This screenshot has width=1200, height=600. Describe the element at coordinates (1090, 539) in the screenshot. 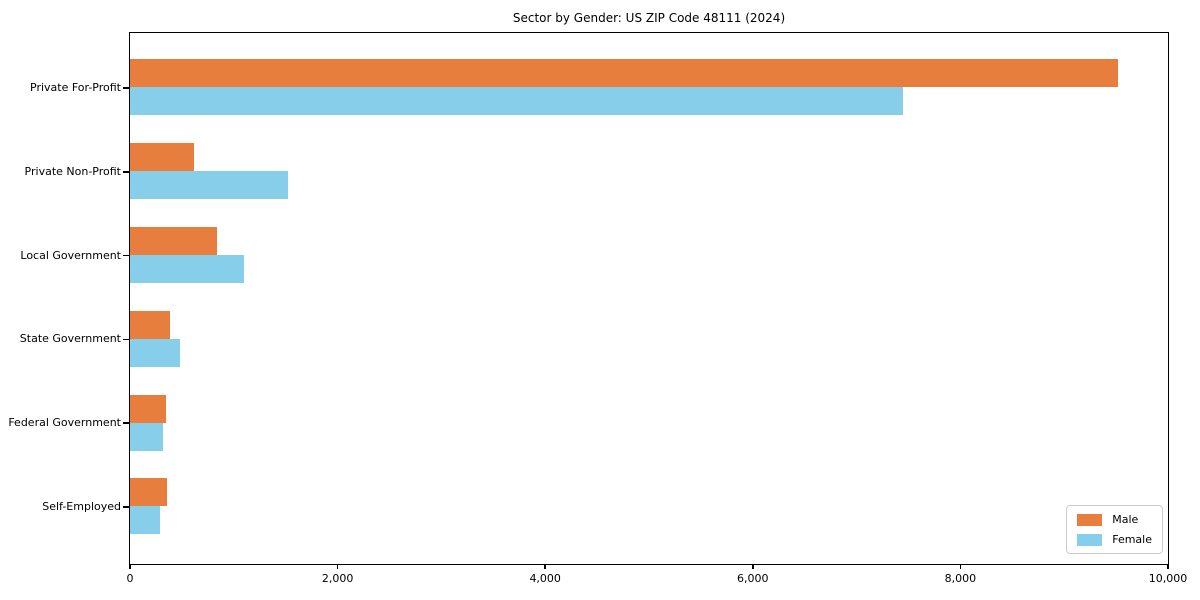

I see `legend-swatch-female` at that location.